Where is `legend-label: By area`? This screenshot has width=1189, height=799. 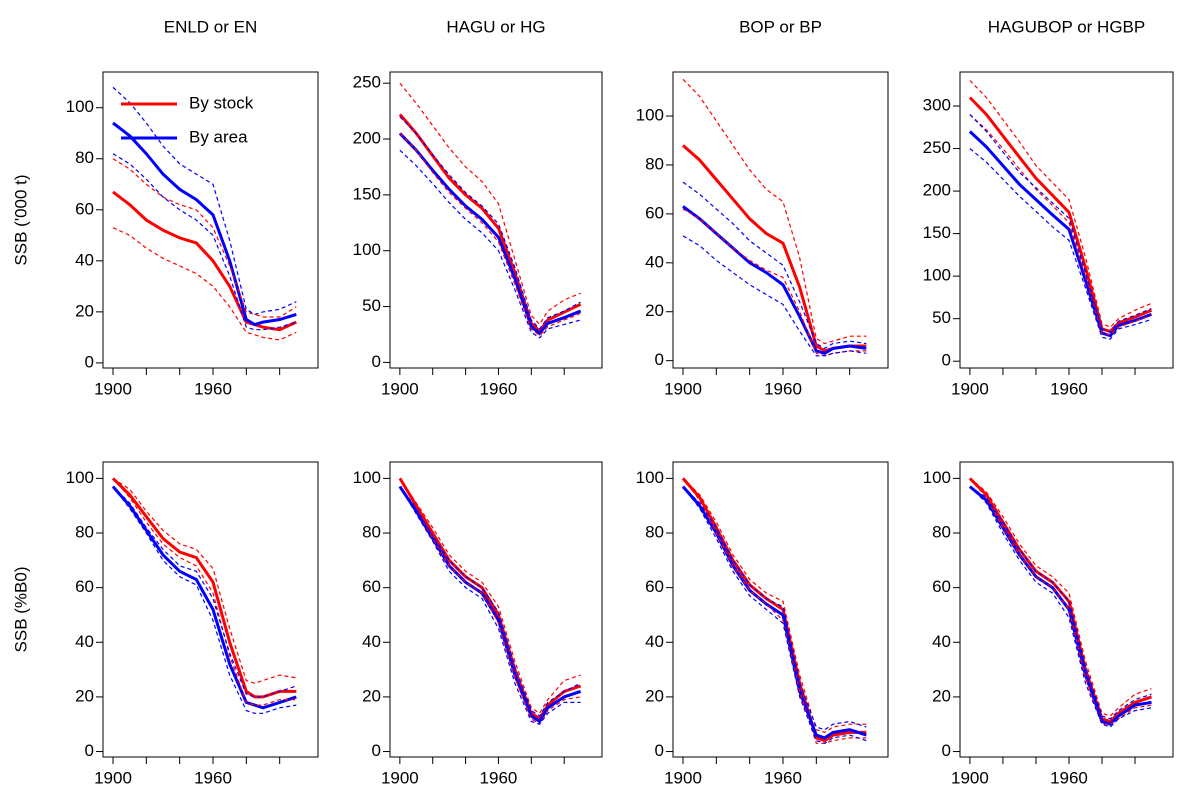
legend-label: By area is located at coordinates (218, 136).